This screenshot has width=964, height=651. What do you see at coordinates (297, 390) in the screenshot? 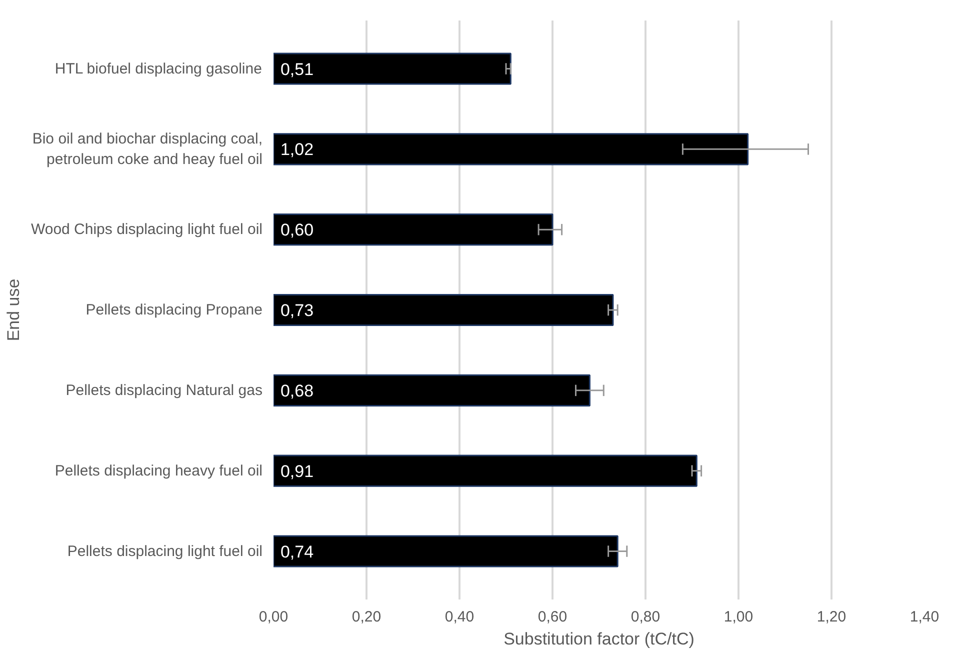
I see `data-label: 0,68` at bounding box center [297, 390].